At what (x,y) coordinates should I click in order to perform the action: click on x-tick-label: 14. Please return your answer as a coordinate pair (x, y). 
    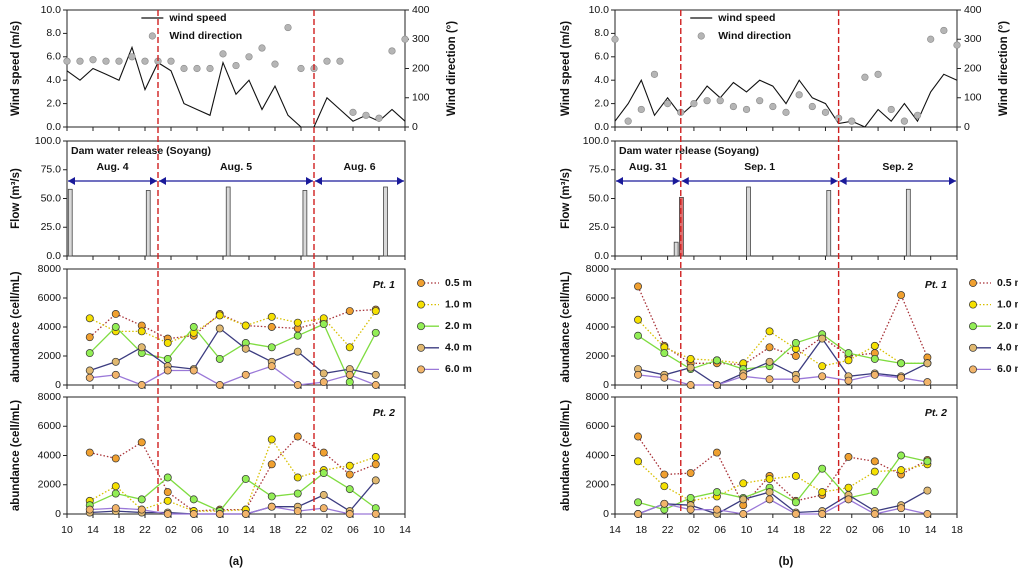
    Looking at the image, I should click on (773, 530).